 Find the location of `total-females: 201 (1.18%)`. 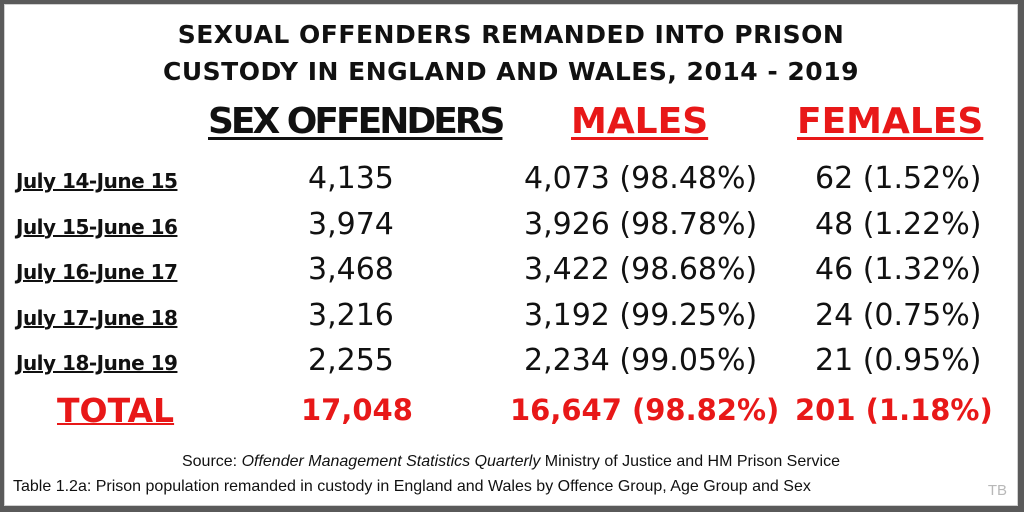

total-females: 201 (1.18%) is located at coordinates (894, 410).